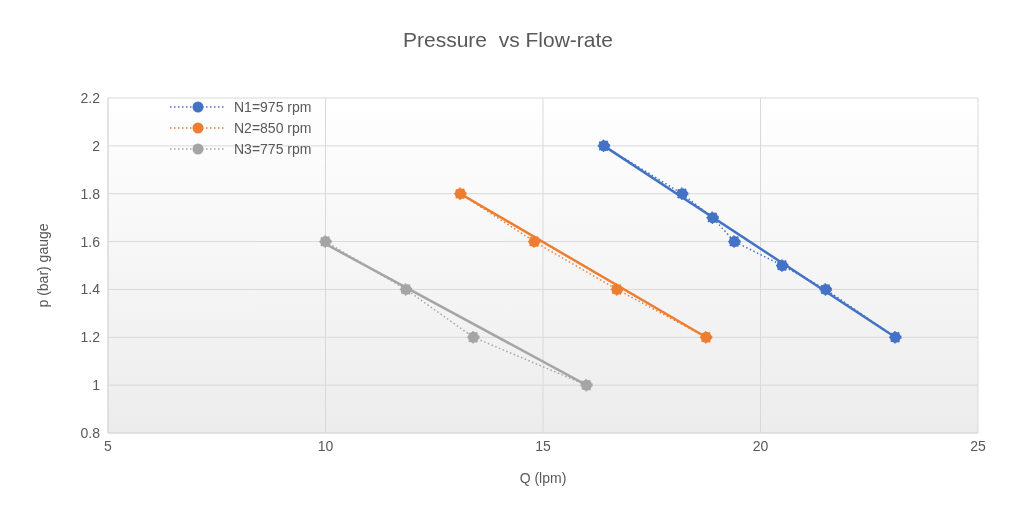  What do you see at coordinates (508, 40) in the screenshot?
I see `chart-title: Pressure vs Flow-rate` at bounding box center [508, 40].